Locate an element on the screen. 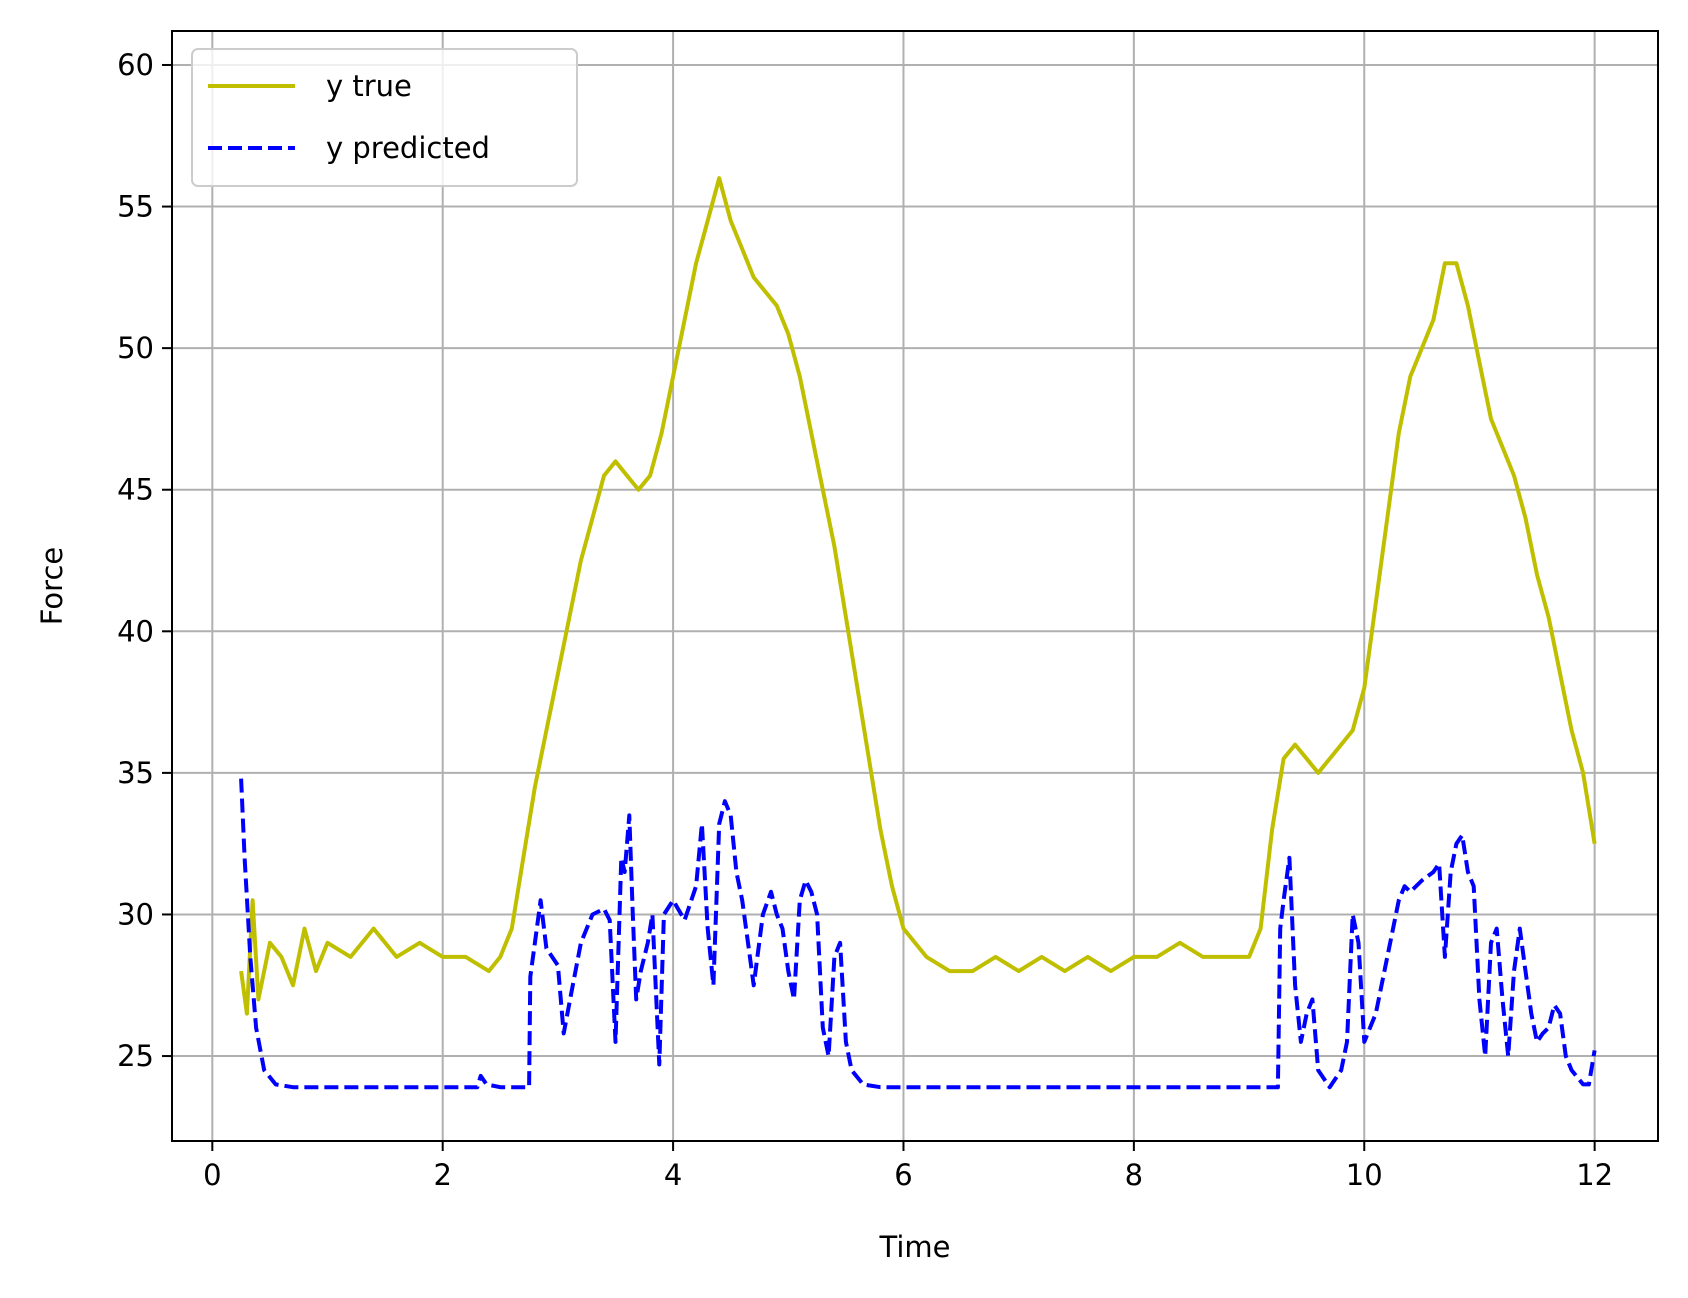 This screenshot has width=1688, height=1298. legend-label-y-predicted: y predicted is located at coordinates (408, 148).